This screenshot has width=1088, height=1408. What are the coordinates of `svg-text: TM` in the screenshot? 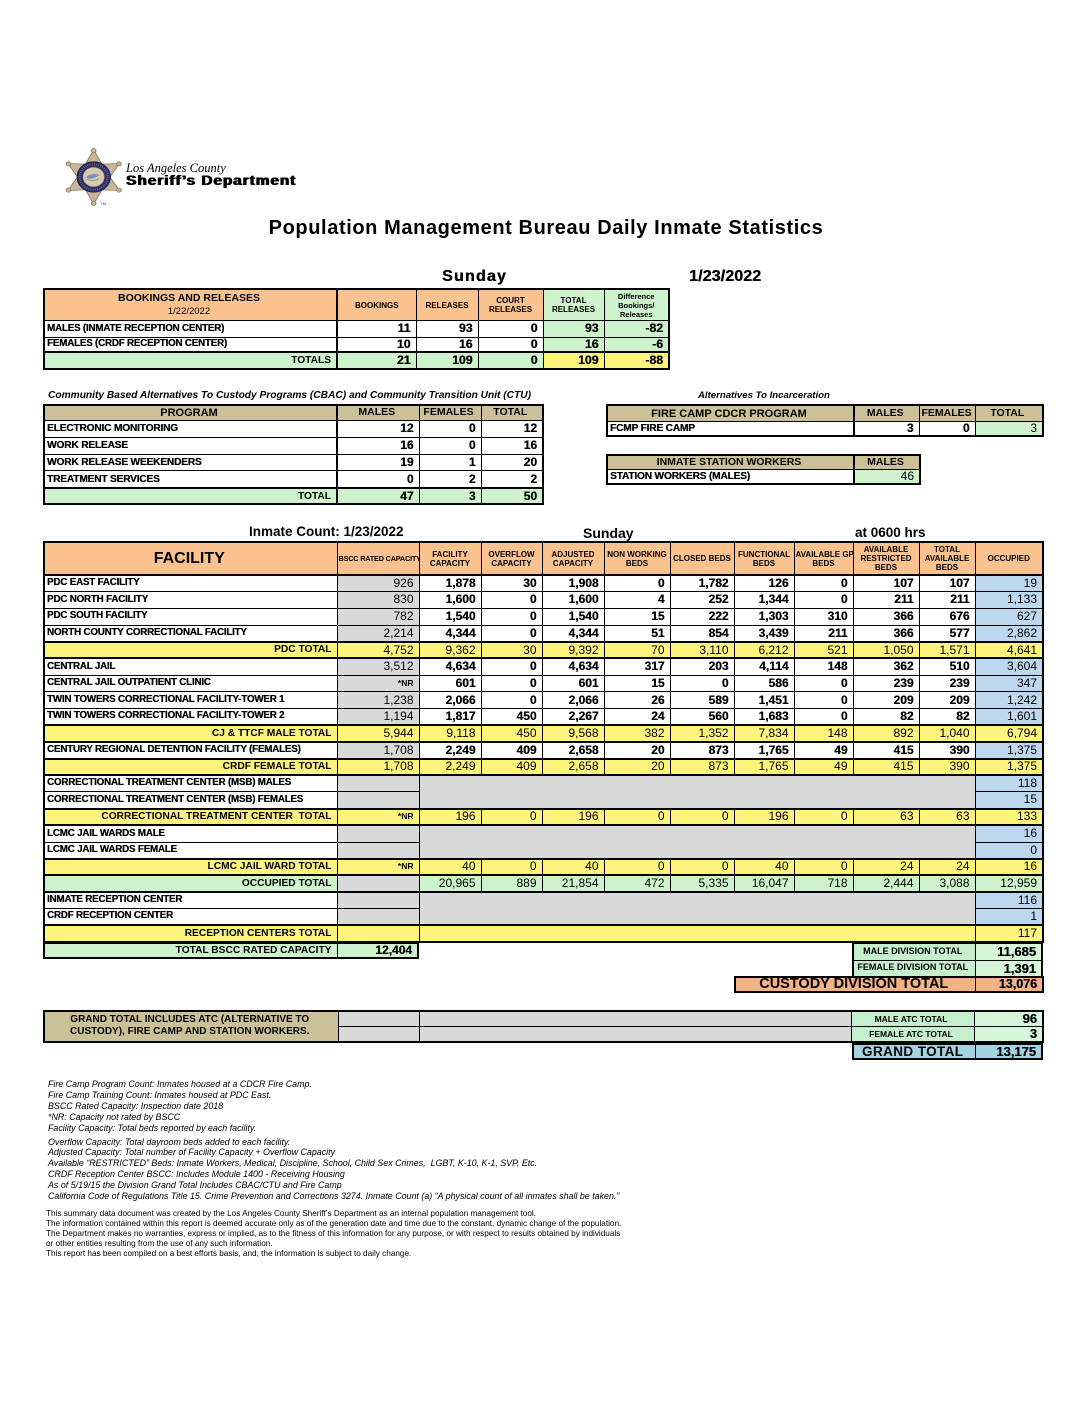 It's located at (103, 204).